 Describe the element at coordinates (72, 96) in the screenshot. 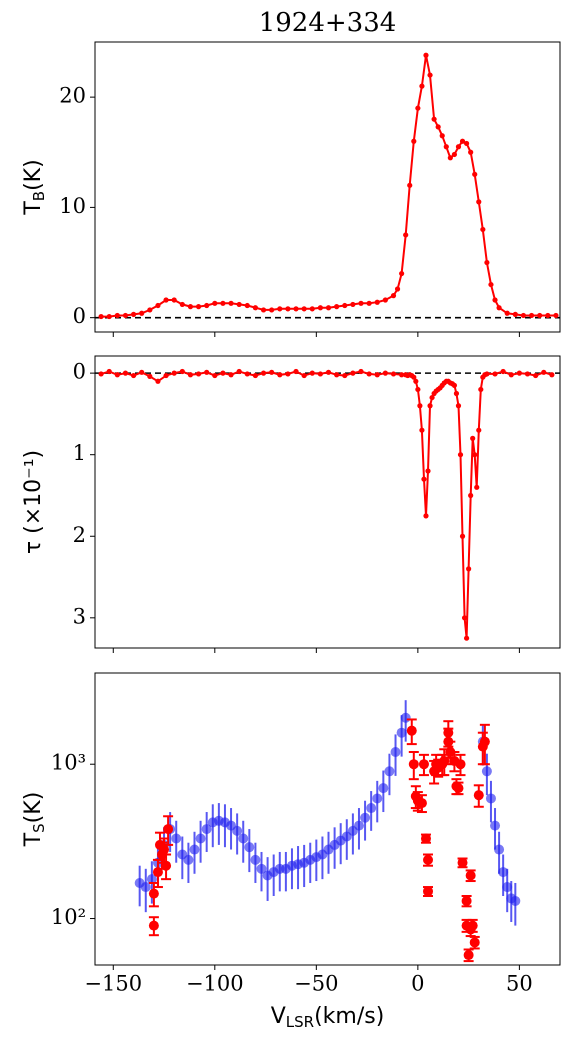

I see `y-tick-label: 20` at that location.